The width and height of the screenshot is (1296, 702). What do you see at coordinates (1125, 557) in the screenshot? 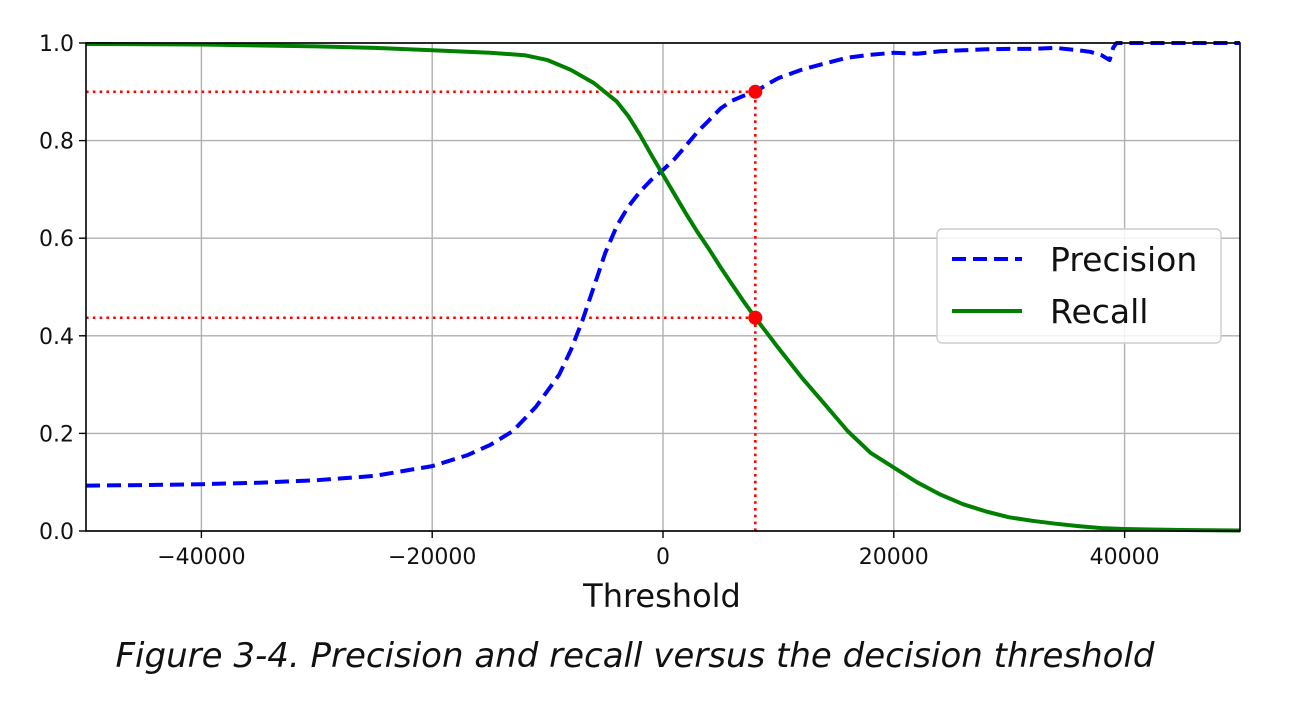
I see `x-tick-label: 40000` at bounding box center [1125, 557].